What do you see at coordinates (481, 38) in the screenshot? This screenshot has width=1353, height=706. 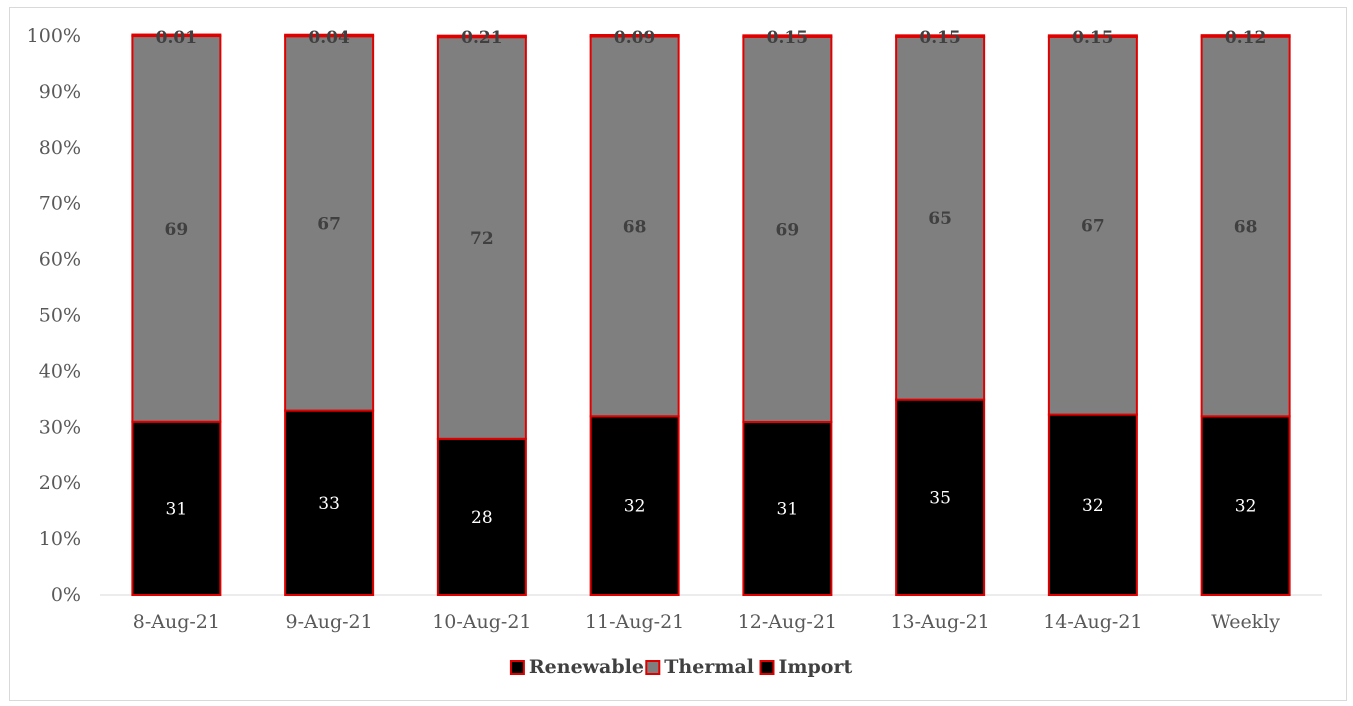 I see `data-label-import: 0.21` at bounding box center [481, 38].